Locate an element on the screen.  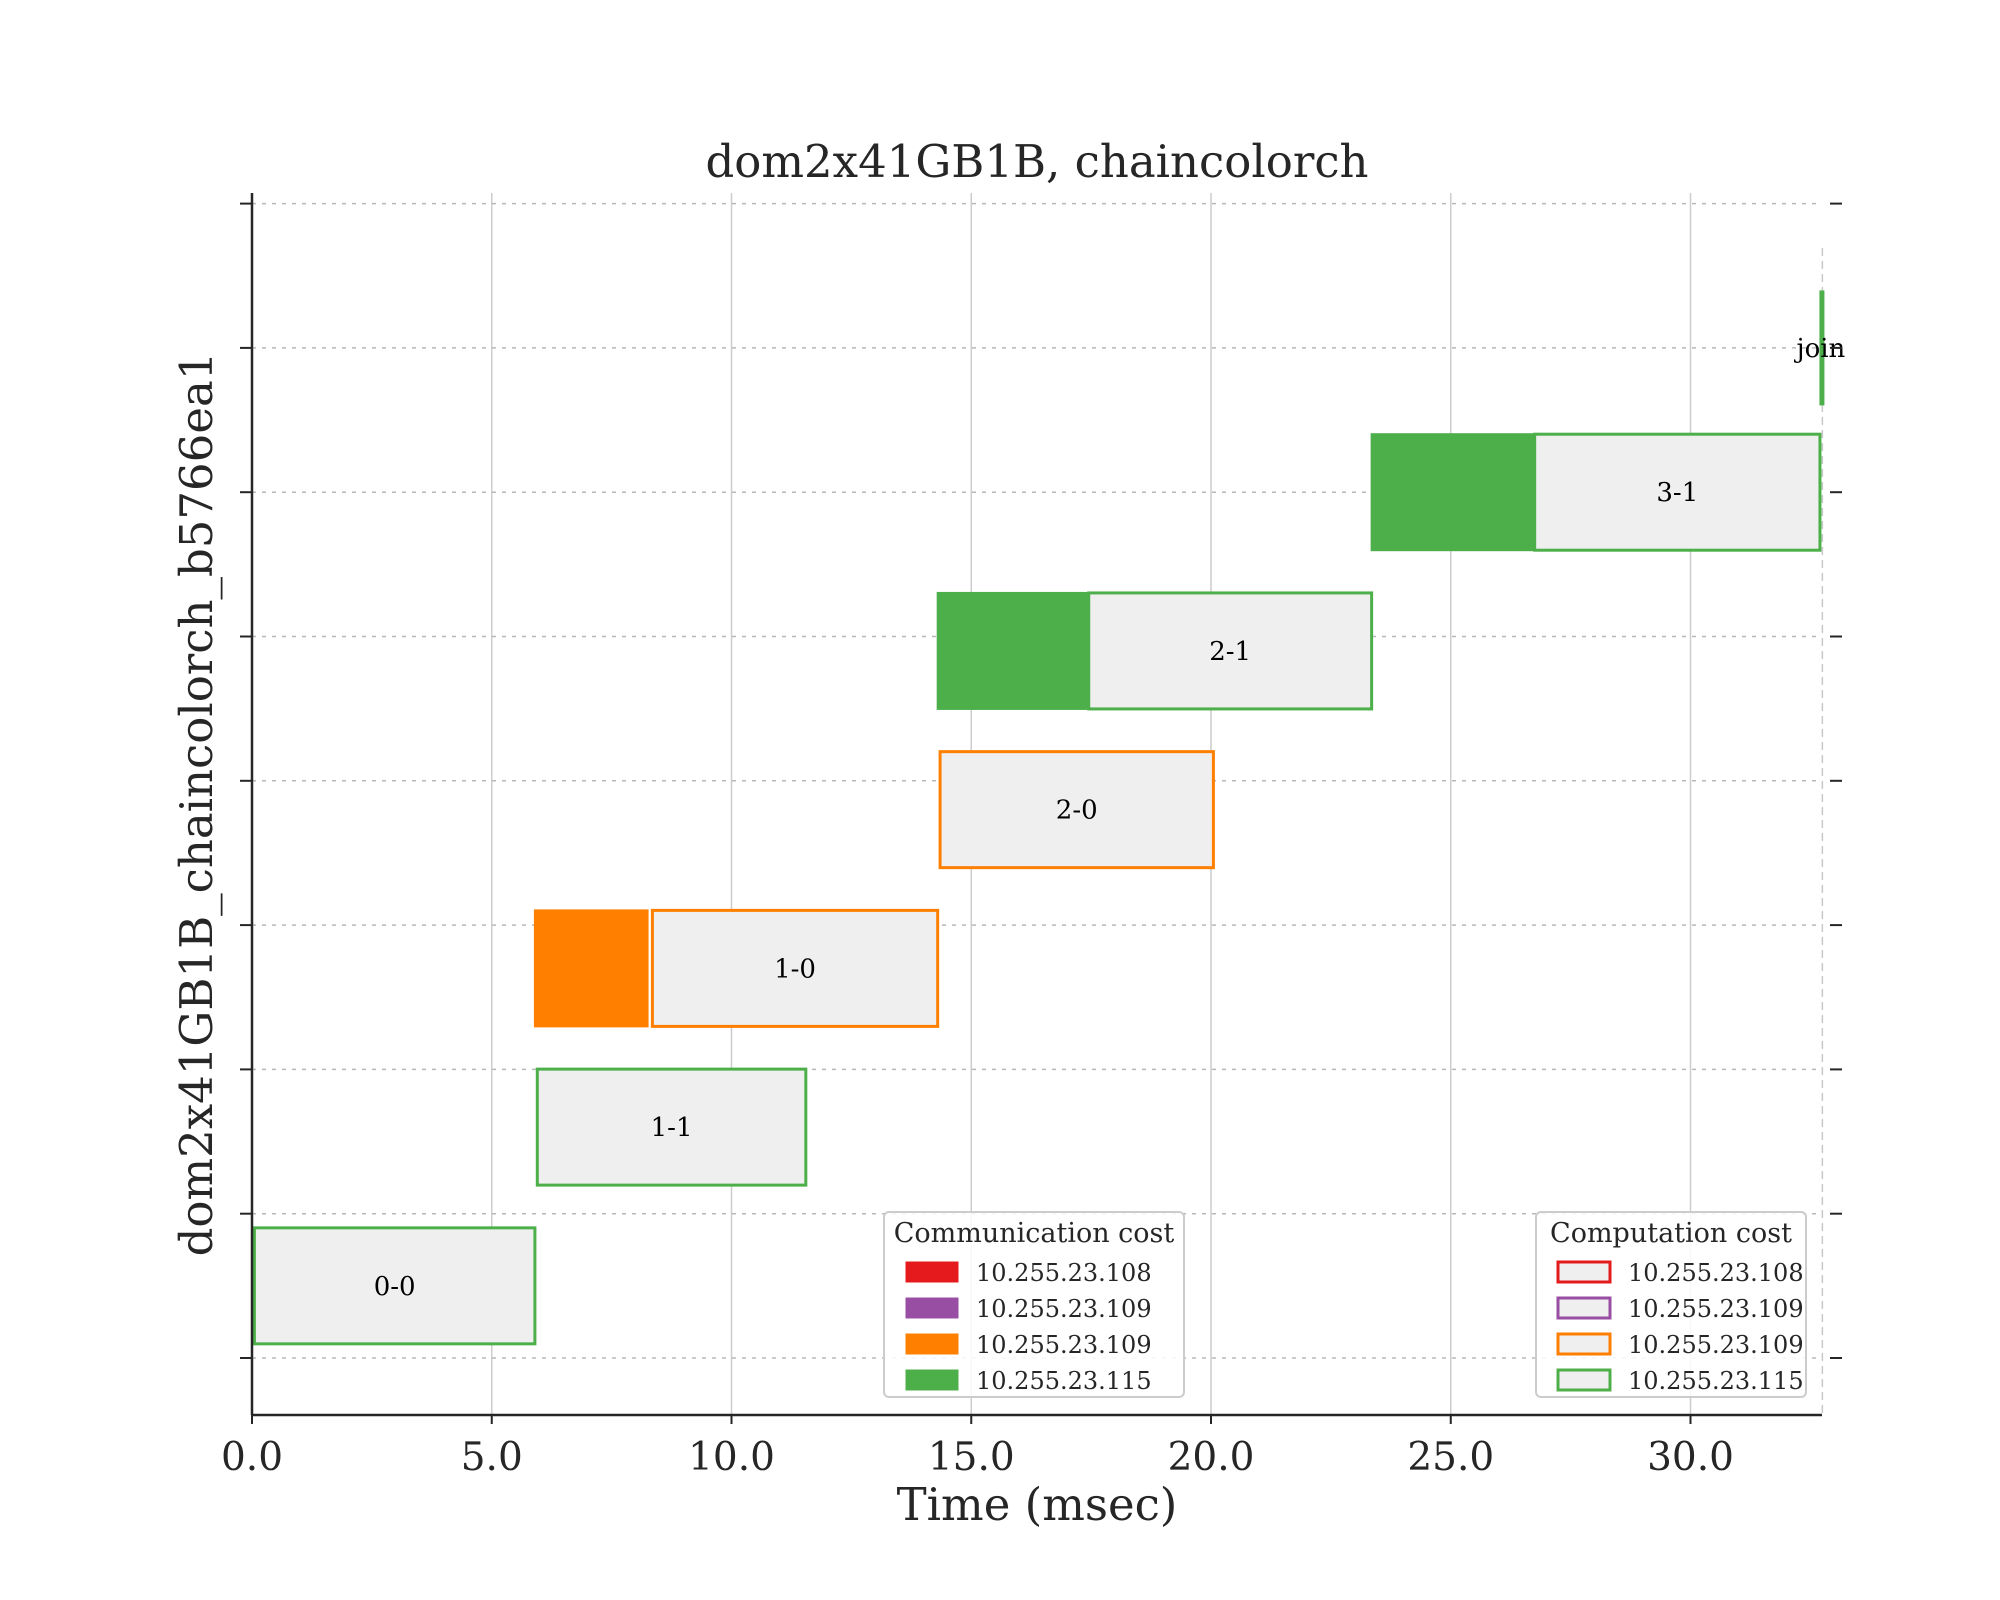
x-tick-label: 0.0 is located at coordinates (252, 1457).